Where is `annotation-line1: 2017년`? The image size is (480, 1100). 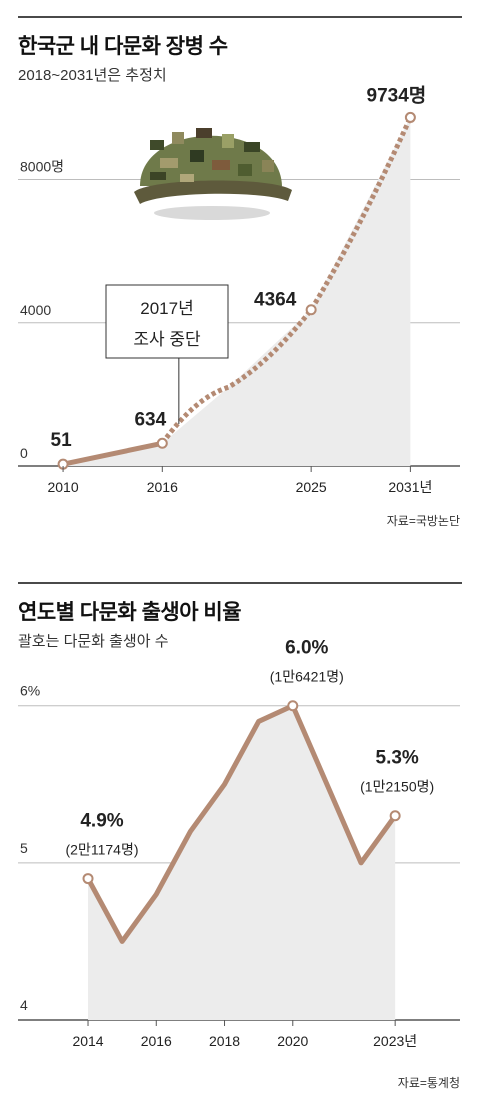
annotation-line1: 2017년 is located at coordinates (166, 308).